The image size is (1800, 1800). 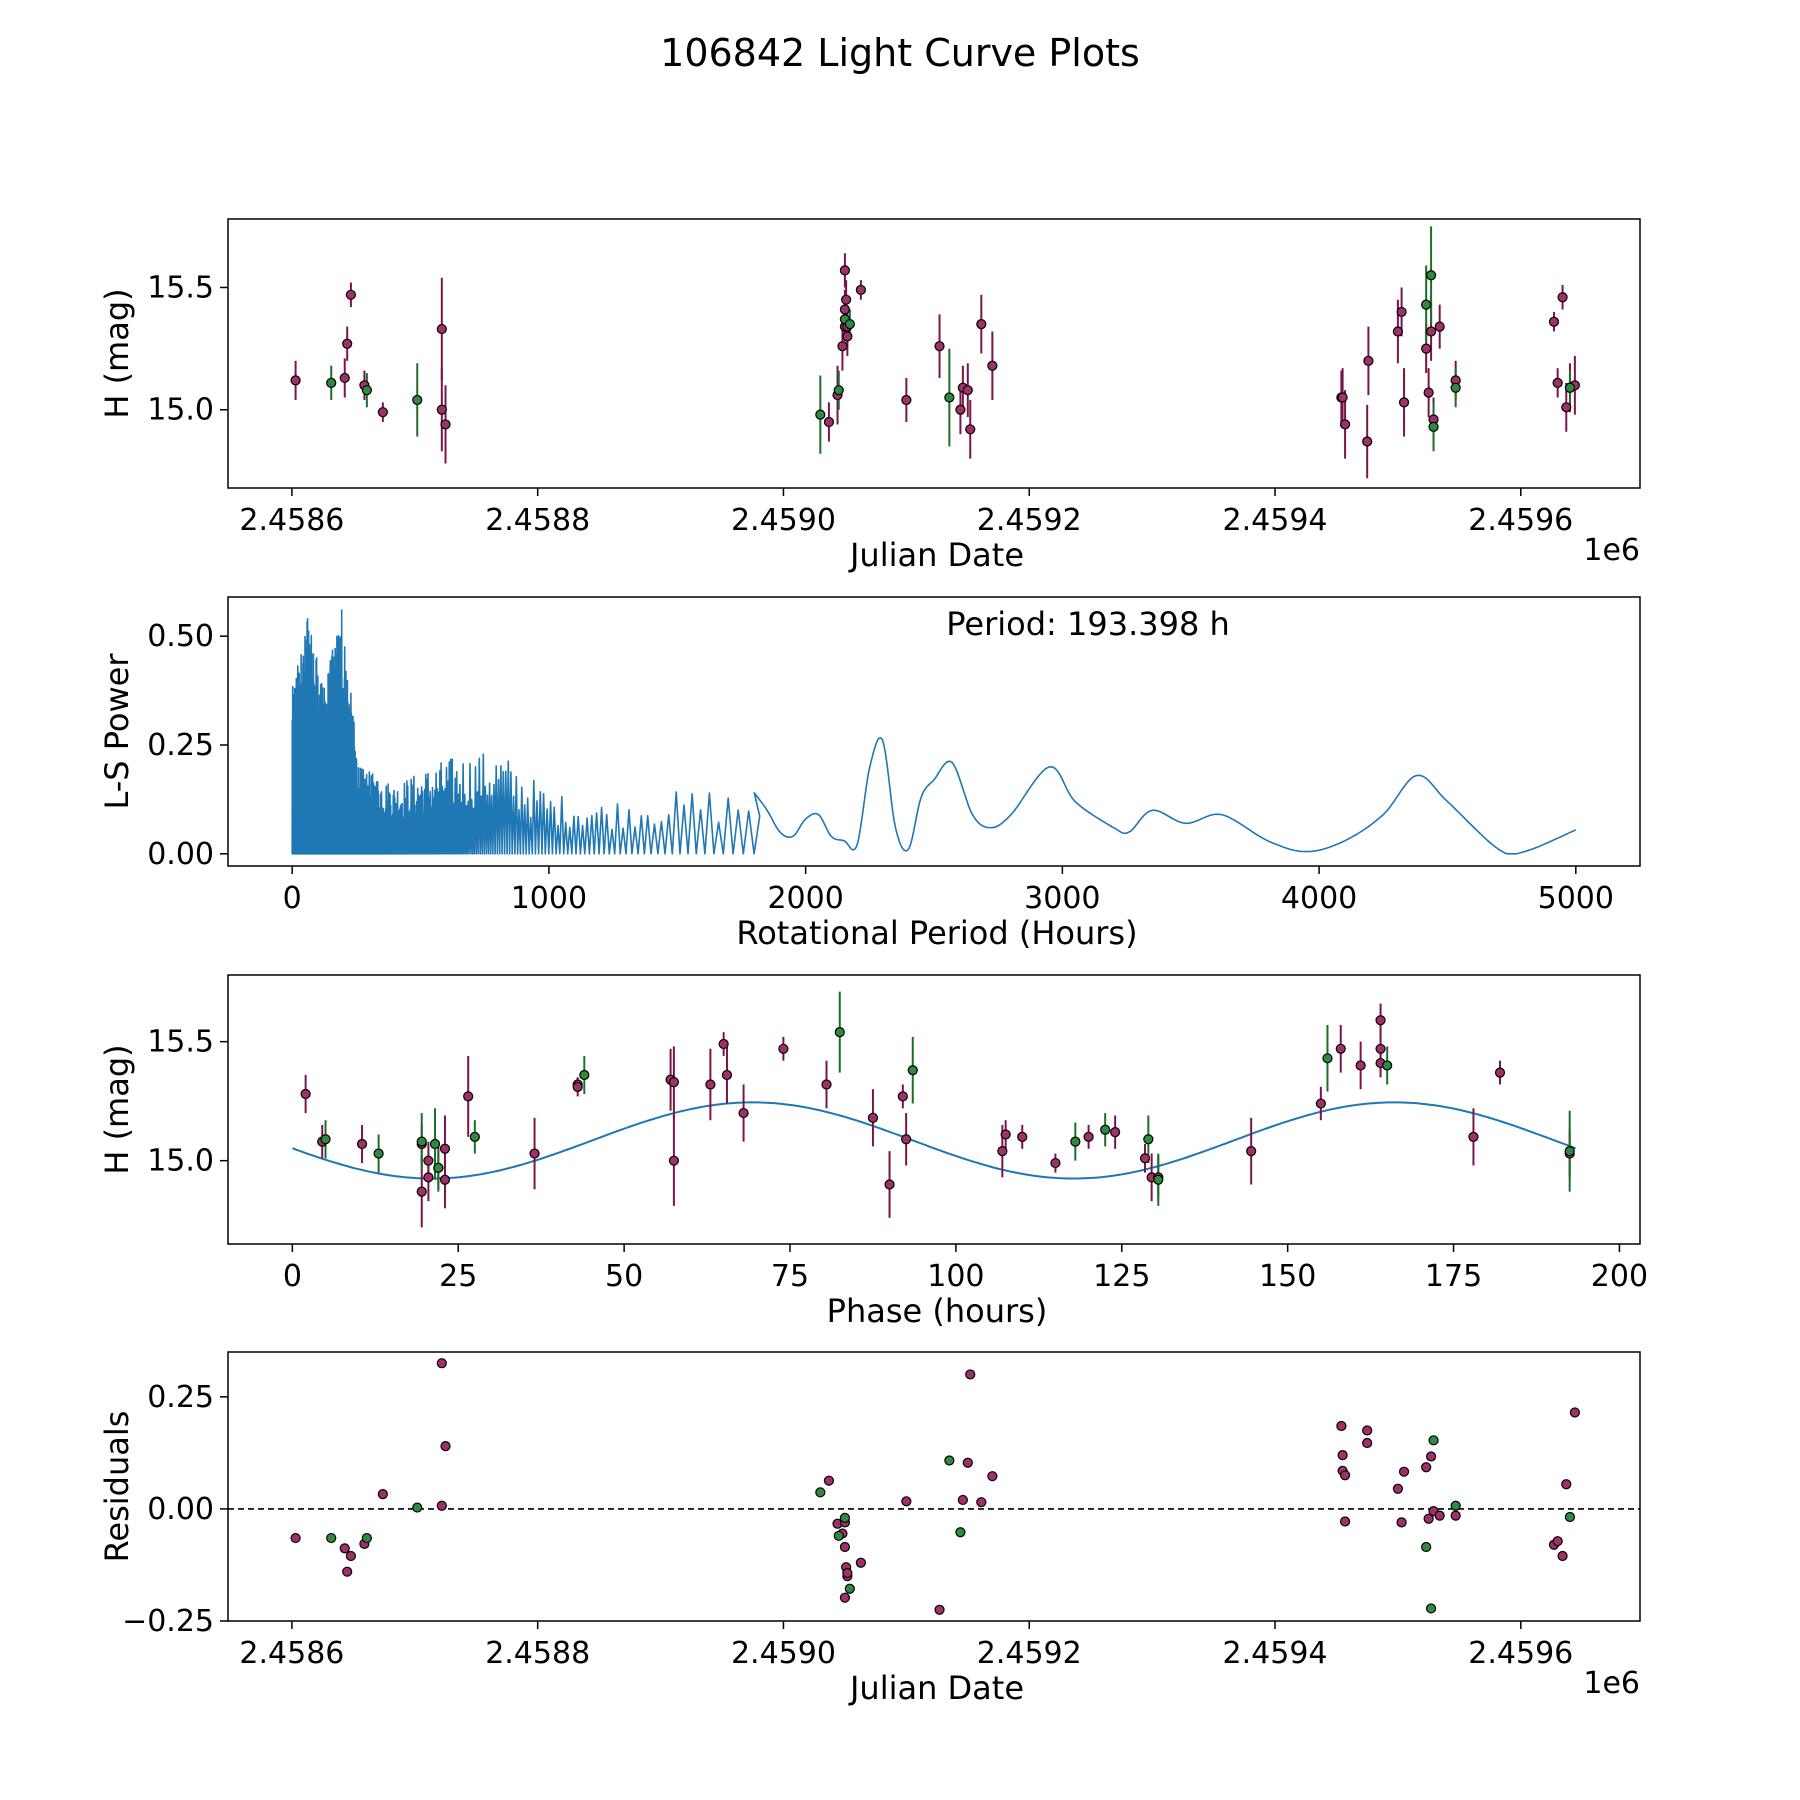 What do you see at coordinates (1088, 624) in the screenshot?
I see `period-annotation: Period: 193.398 h` at bounding box center [1088, 624].